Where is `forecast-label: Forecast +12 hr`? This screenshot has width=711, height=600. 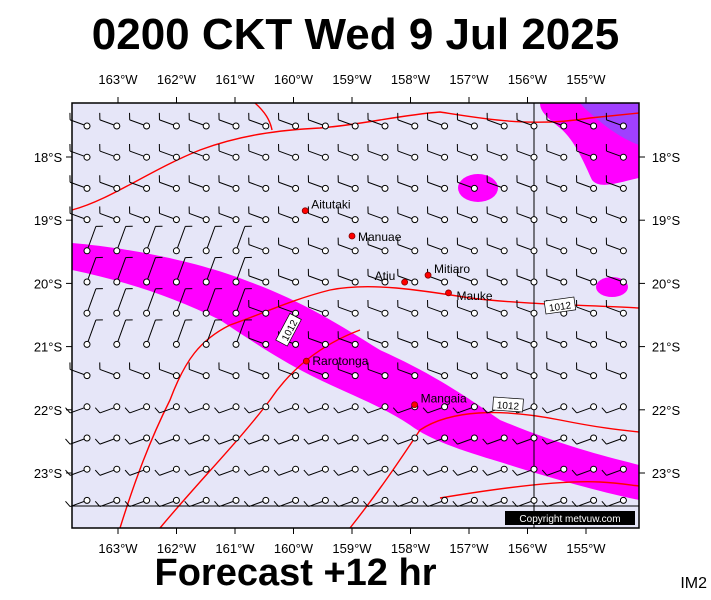 forecast-label: Forecast +12 hr is located at coordinates (295, 573).